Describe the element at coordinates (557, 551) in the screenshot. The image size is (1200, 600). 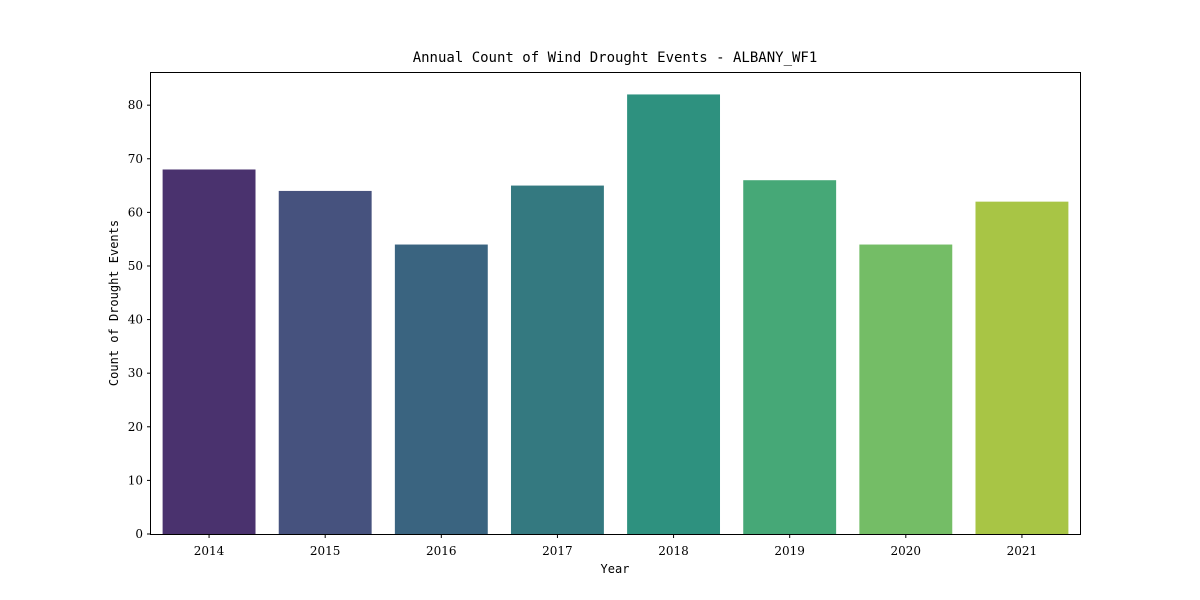
I see `x-tick-label-2017: 2017` at that location.